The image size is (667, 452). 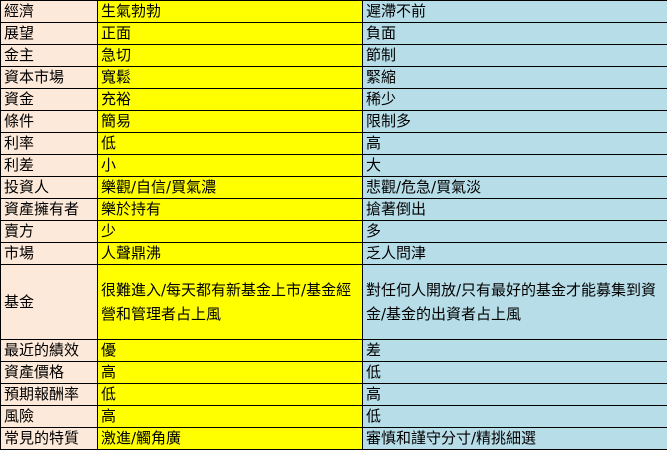 What do you see at coordinates (49, 350) in the screenshot?
I see `row-label-cell: 最近的績效` at bounding box center [49, 350].